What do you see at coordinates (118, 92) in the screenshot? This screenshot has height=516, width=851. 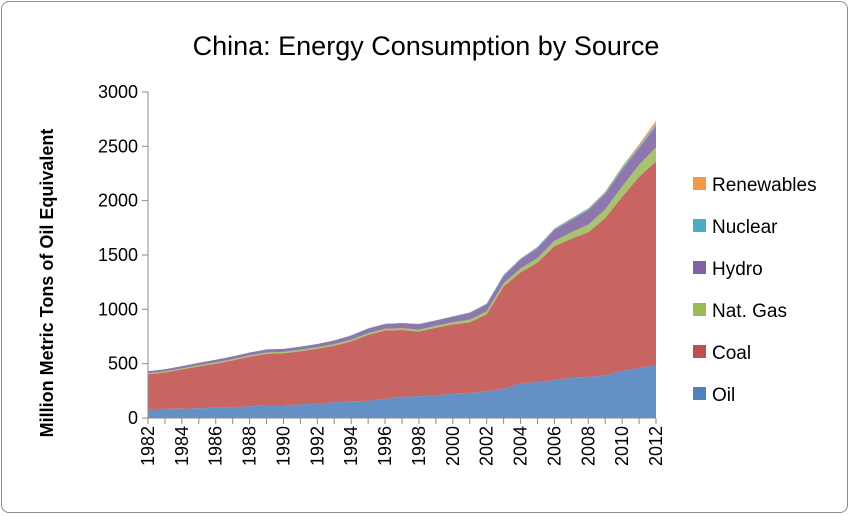 I see `y-tick-label: 3000` at bounding box center [118, 92].